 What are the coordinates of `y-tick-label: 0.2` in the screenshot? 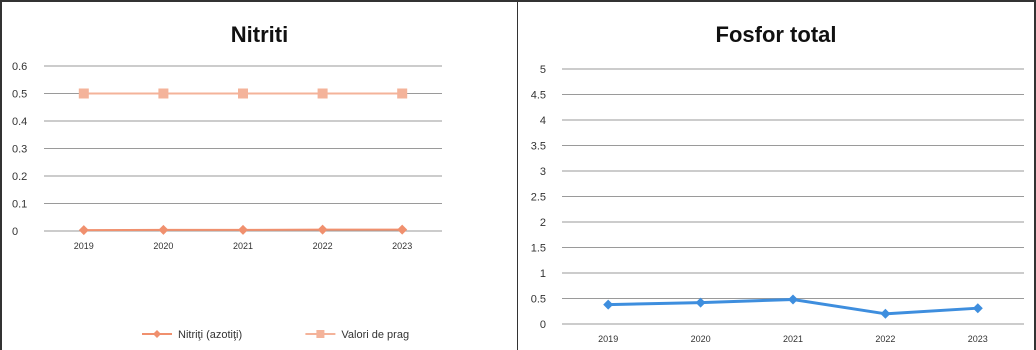 It's located at (19, 177).